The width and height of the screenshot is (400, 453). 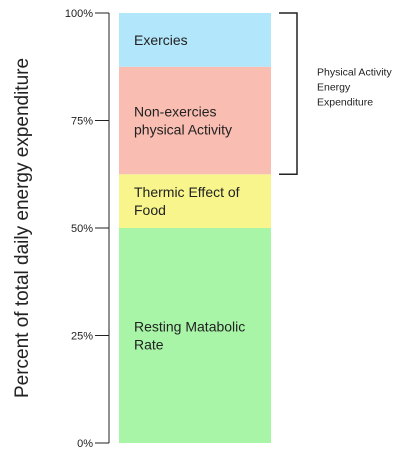 I want to click on segment-label: Resting Matabolic, so click(x=189, y=327).